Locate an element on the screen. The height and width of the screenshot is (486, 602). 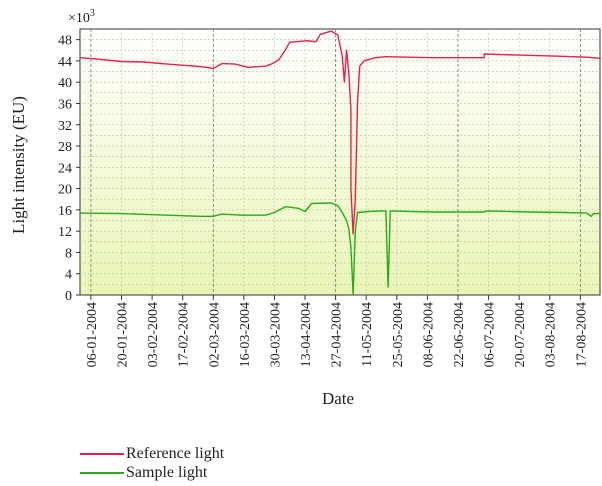
y-tick-label: 12 is located at coordinates (65, 232).